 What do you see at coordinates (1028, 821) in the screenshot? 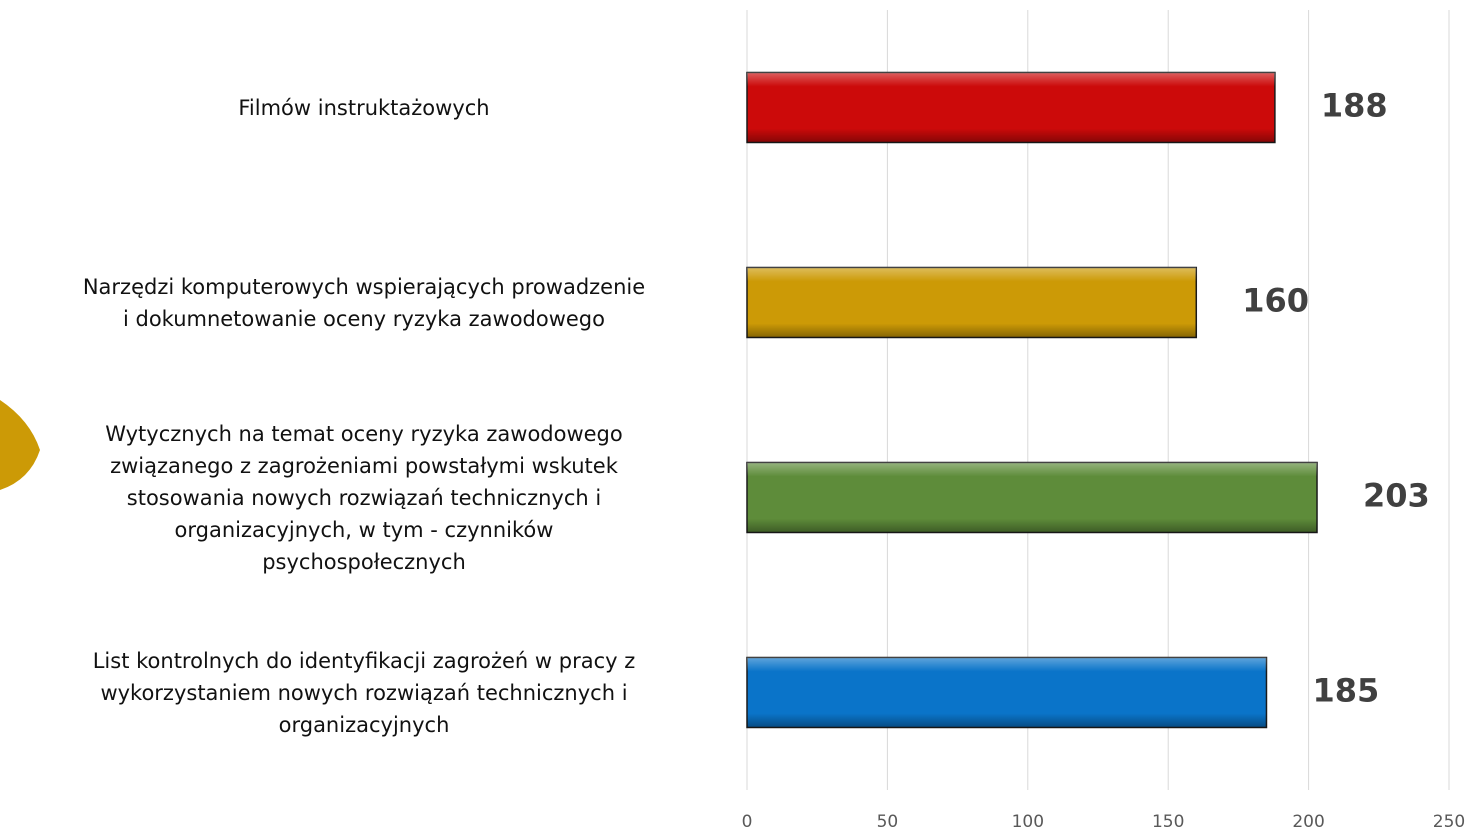
I see `x-tick-label: 100` at bounding box center [1028, 821].